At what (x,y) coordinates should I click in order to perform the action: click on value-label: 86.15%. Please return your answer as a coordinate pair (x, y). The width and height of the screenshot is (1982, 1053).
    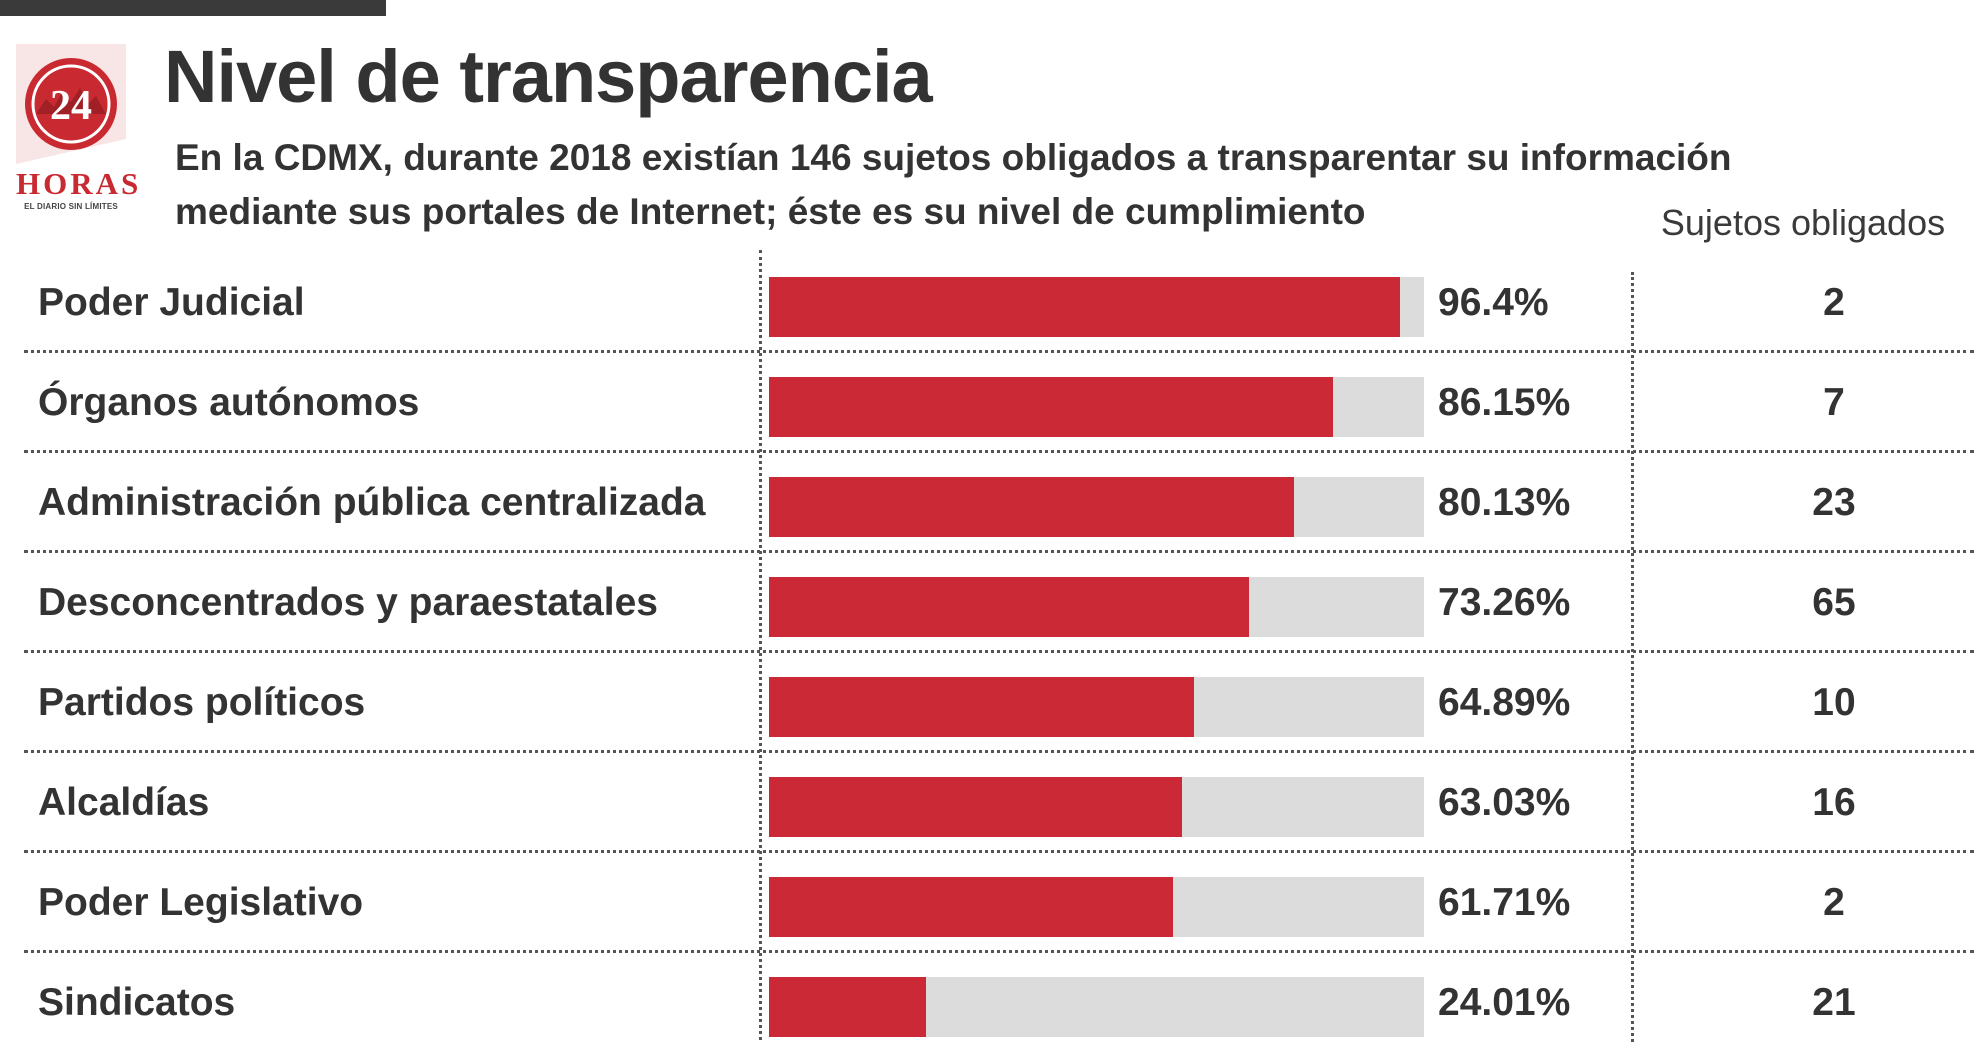
    Looking at the image, I should click on (1504, 402).